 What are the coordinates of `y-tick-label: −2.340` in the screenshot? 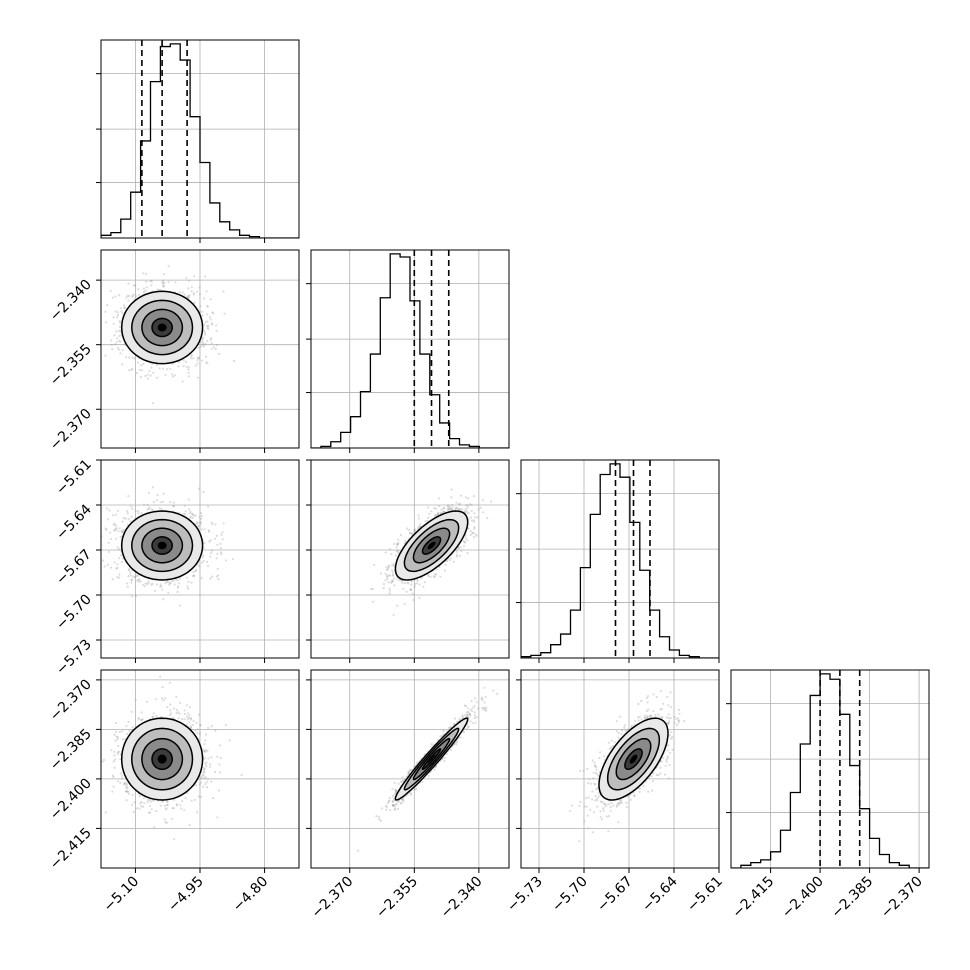 It's located at (71, 301).